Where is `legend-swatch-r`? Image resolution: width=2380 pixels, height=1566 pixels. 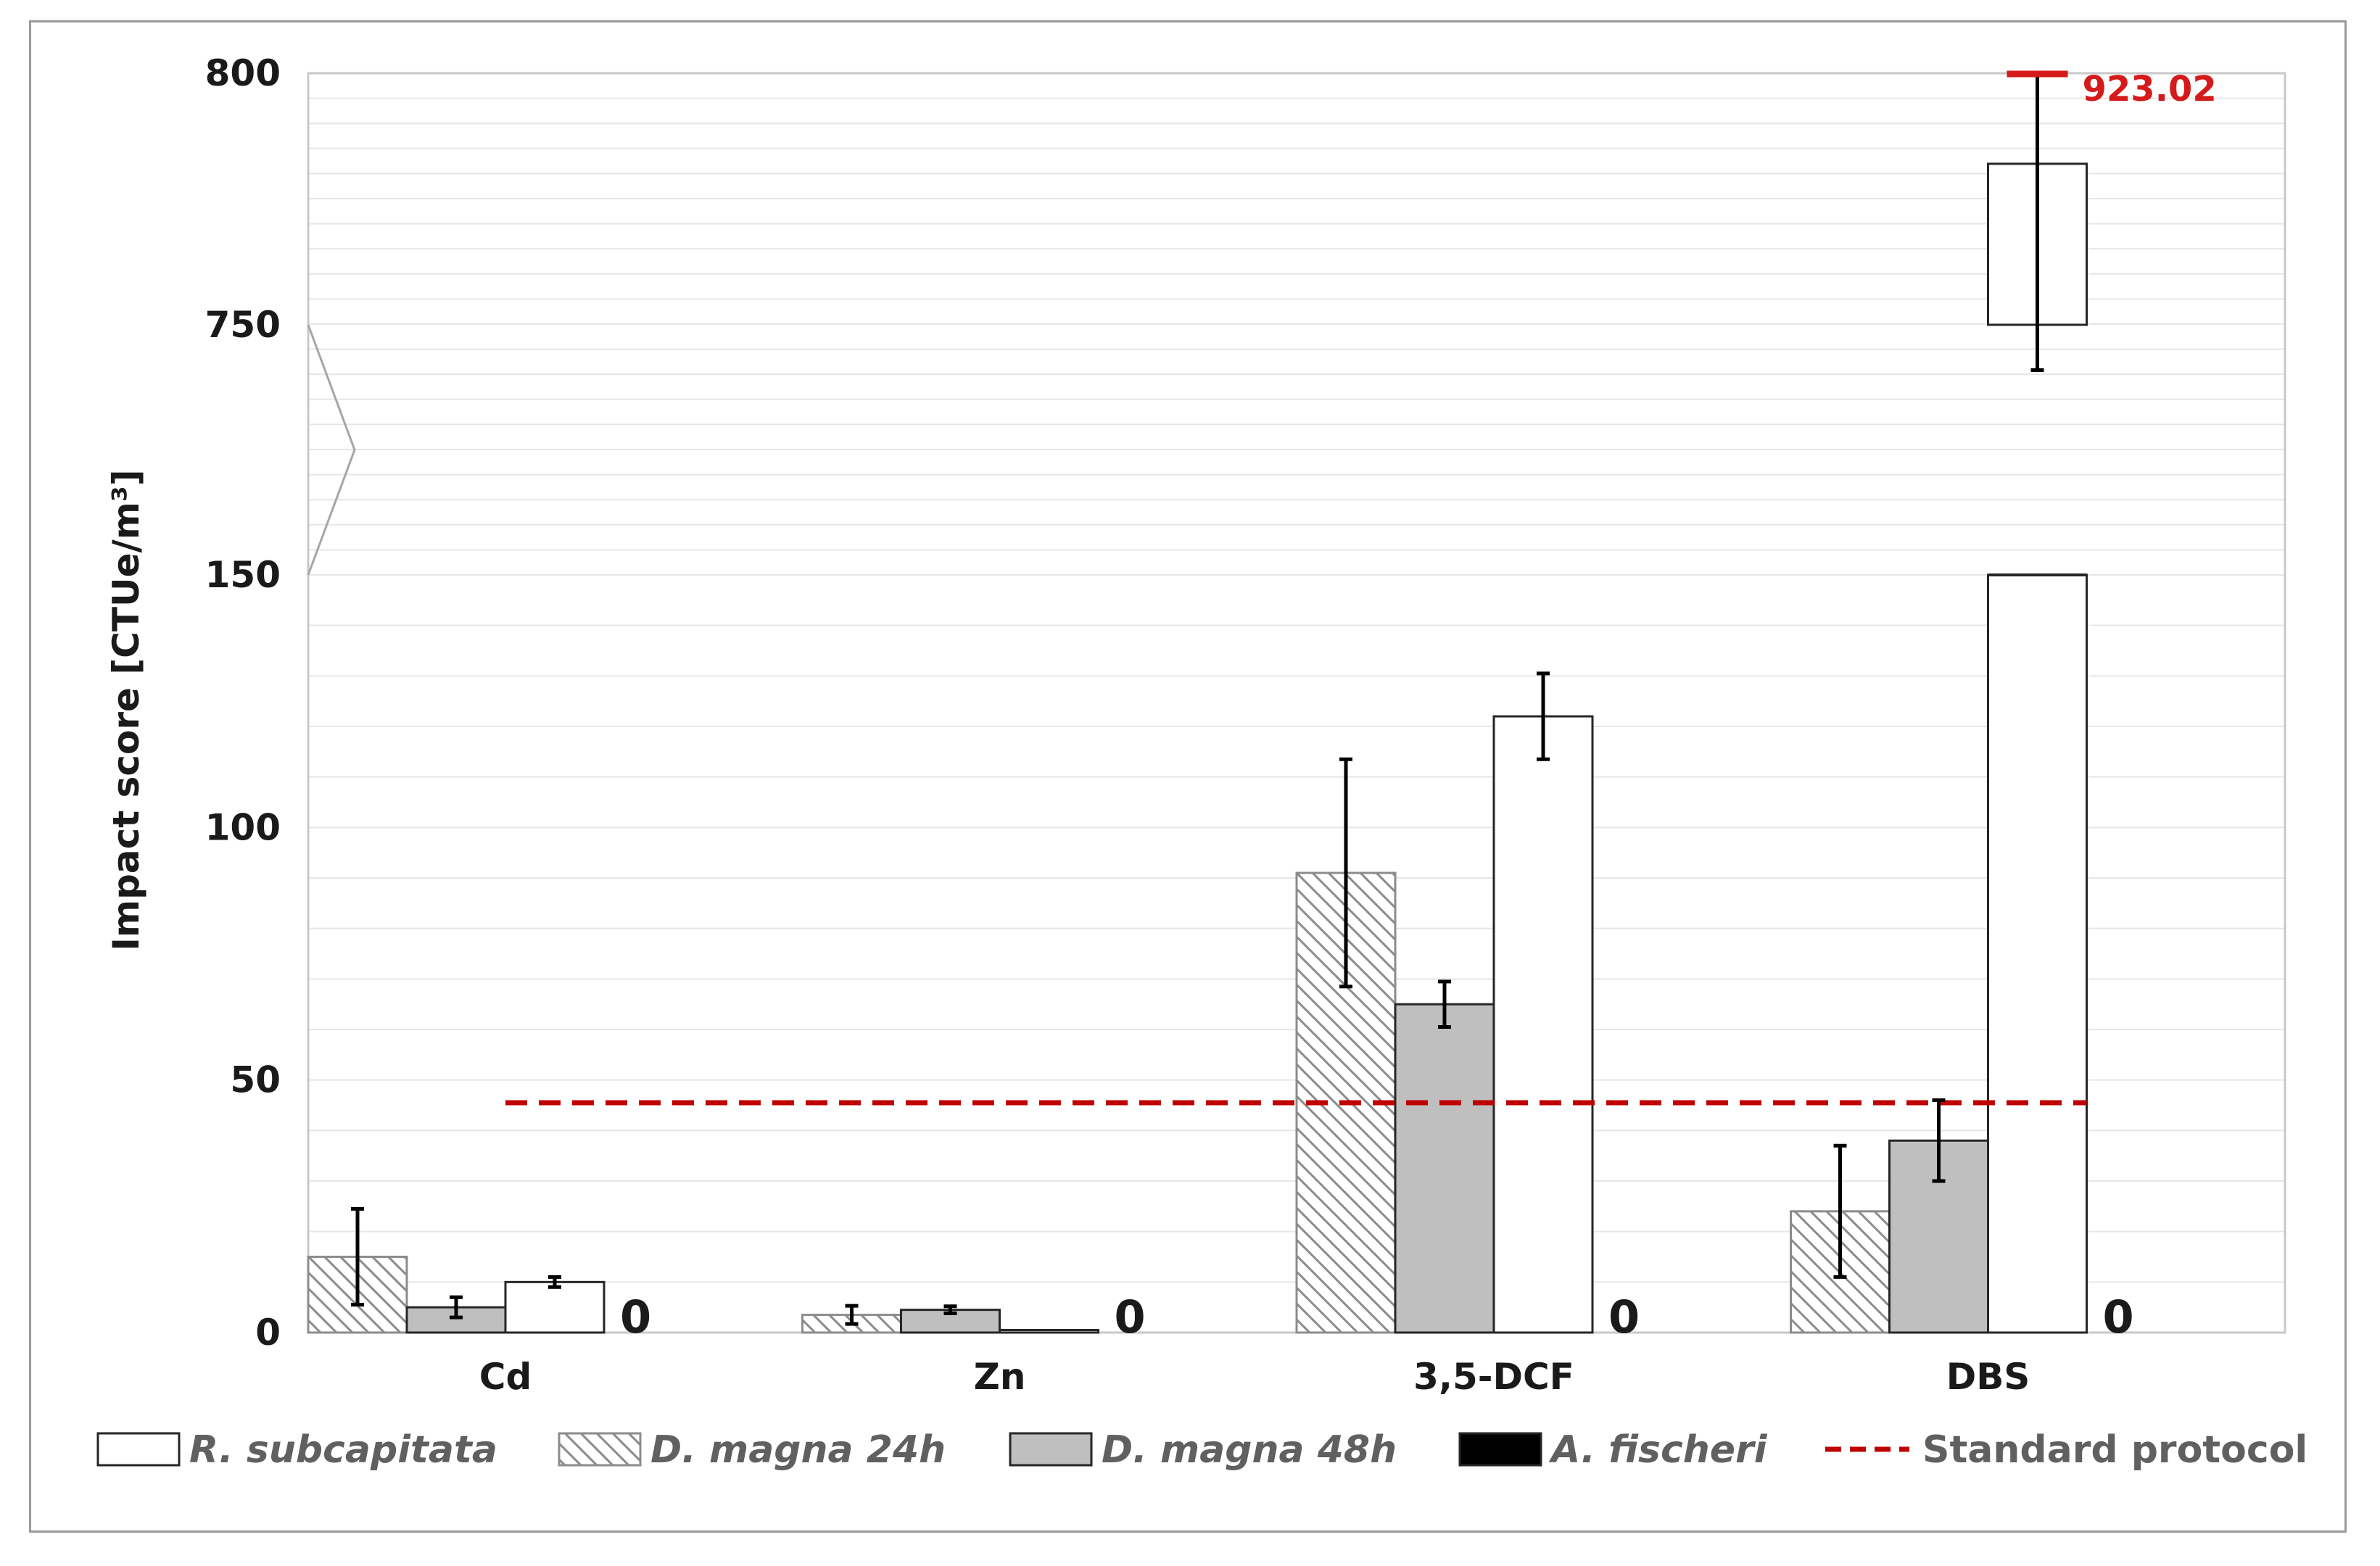 legend-swatch-r is located at coordinates (138, 1449).